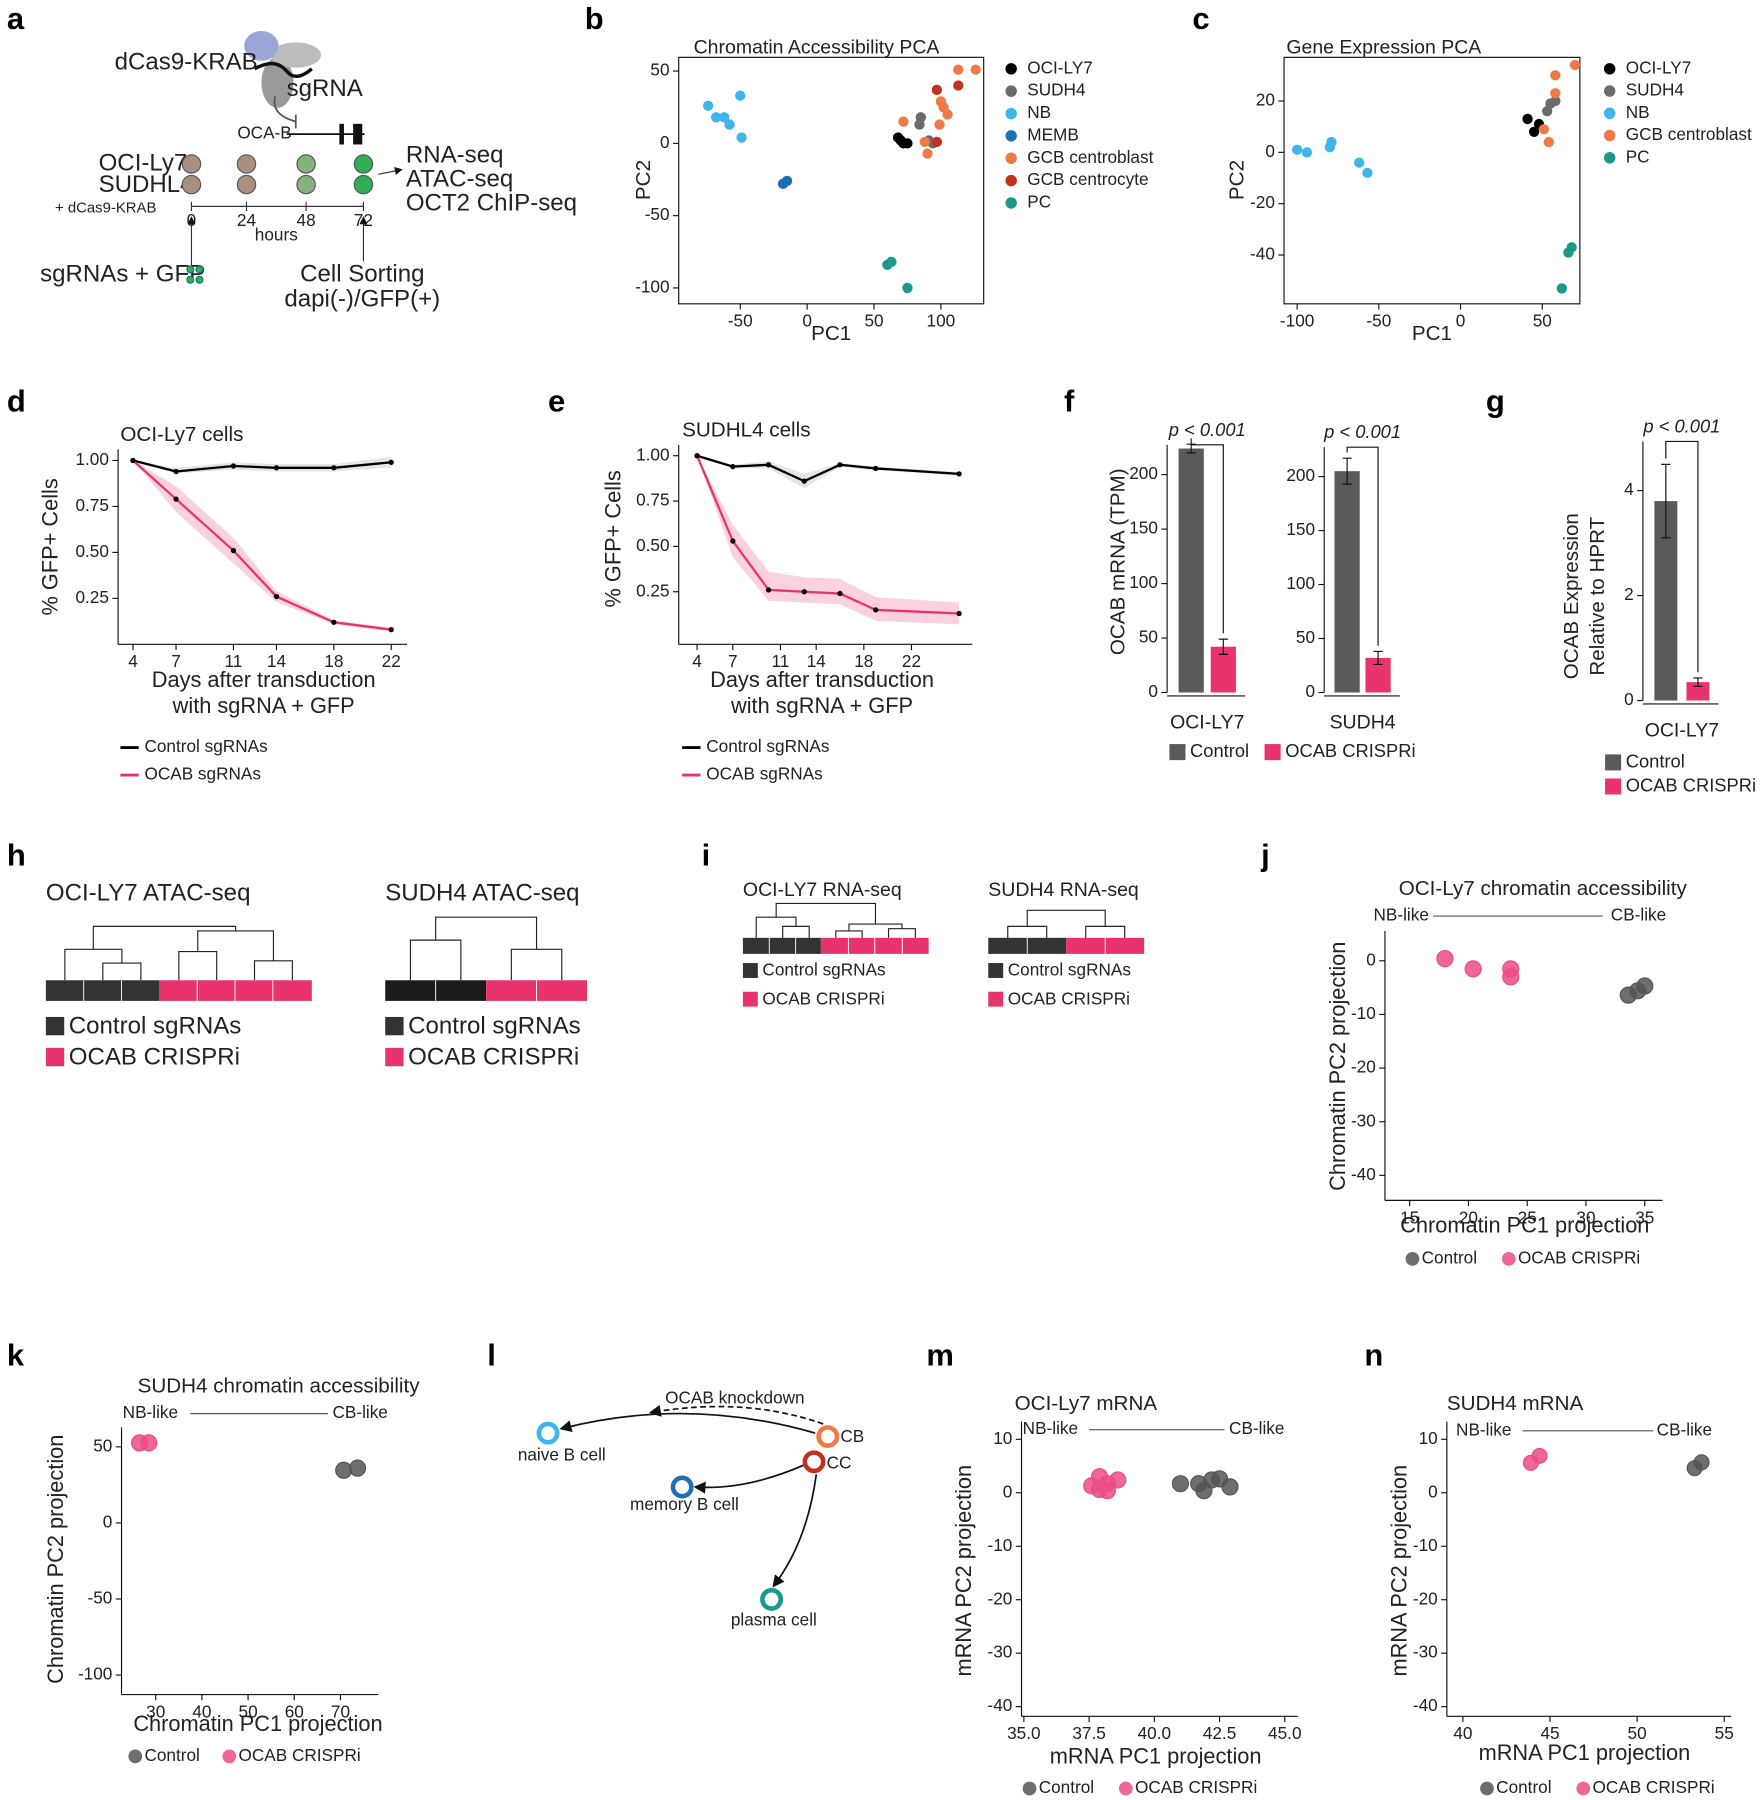 This screenshot has height=1800, width=1761. Describe the element at coordinates (1039, 112) in the screenshot. I see `legend-label: NB` at that location.